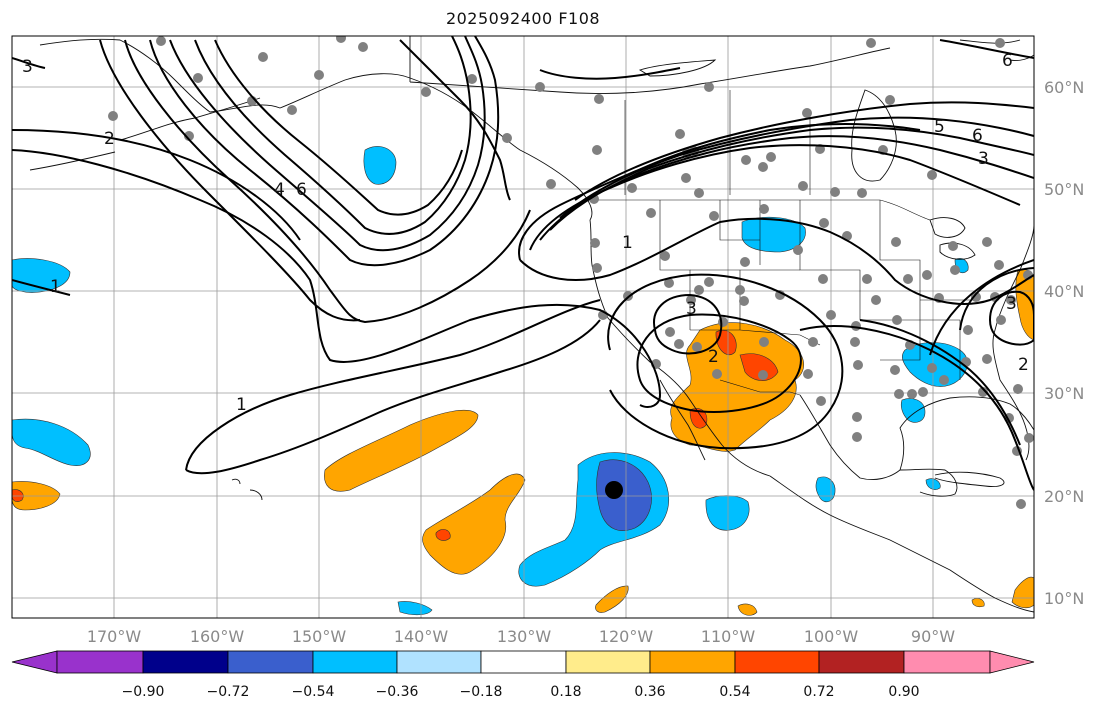 Image resolution: width=1105 pixels, height=712 pixels. What do you see at coordinates (728, 636) in the screenshot?
I see `lon-label: 110°W` at bounding box center [728, 636].